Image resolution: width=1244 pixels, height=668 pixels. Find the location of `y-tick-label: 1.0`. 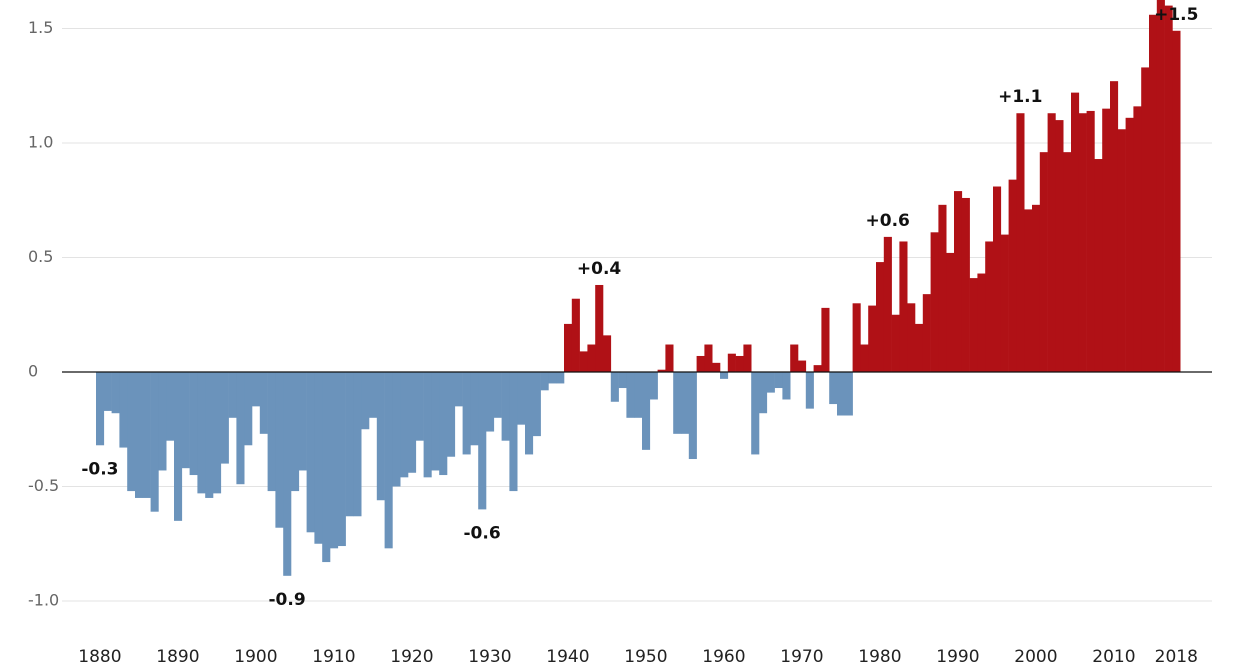

y-tick-label: 1.0 is located at coordinates (40, 142).